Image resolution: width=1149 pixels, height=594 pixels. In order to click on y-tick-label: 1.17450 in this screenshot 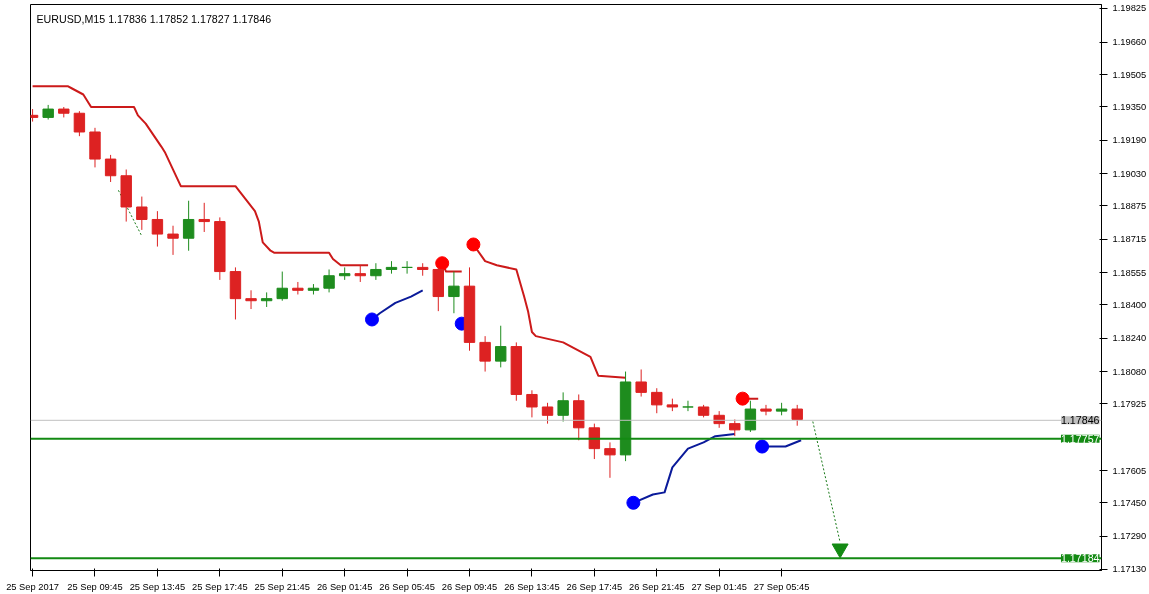, I will do `click(1129, 502)`.